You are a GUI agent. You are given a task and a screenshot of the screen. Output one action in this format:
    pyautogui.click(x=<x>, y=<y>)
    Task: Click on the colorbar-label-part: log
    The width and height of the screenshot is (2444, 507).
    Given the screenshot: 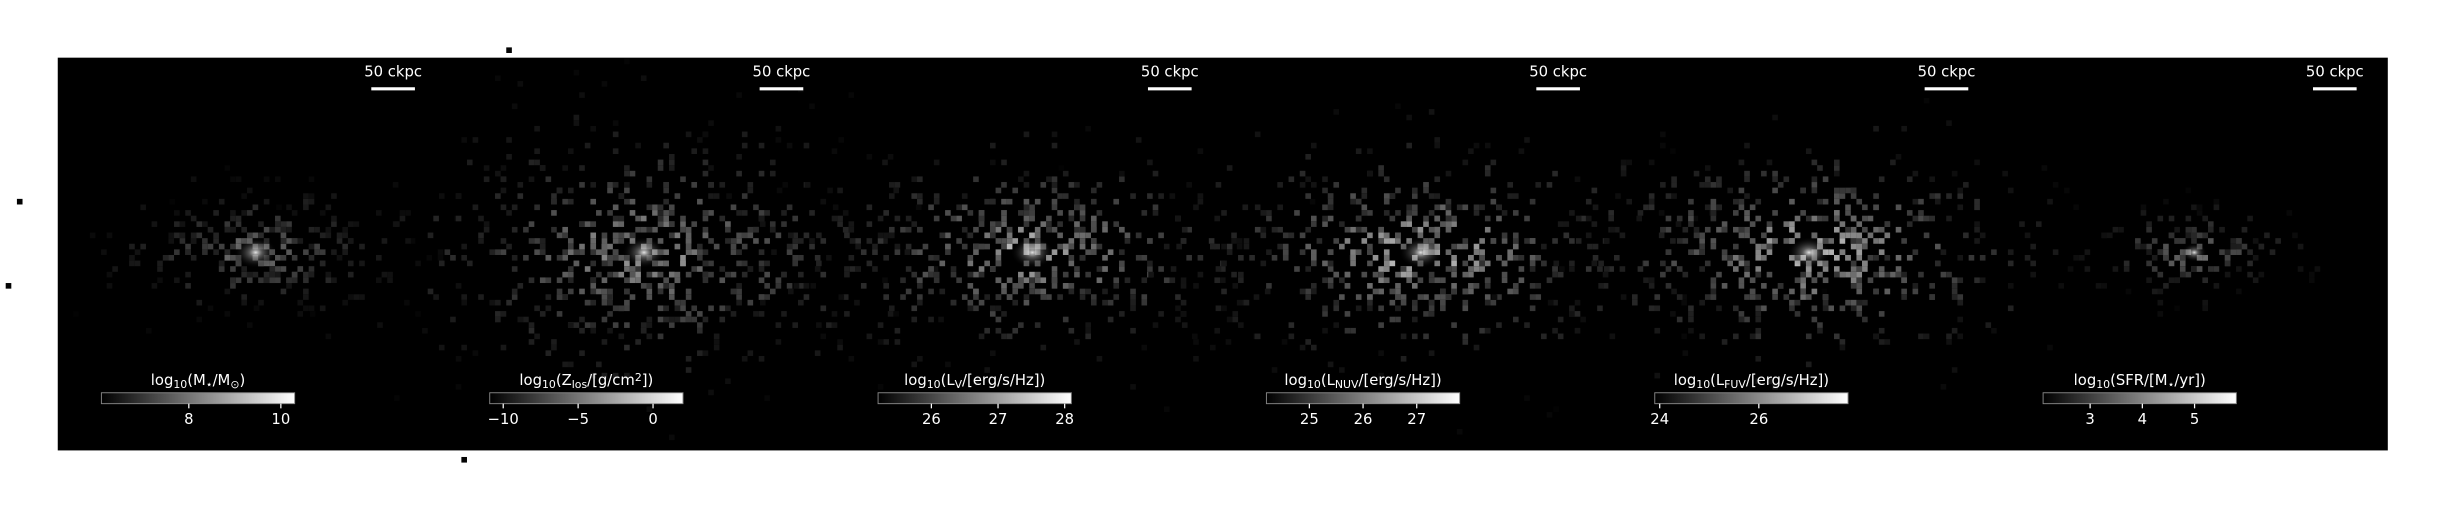 What is the action you would take?
    pyautogui.click(x=1295, y=380)
    